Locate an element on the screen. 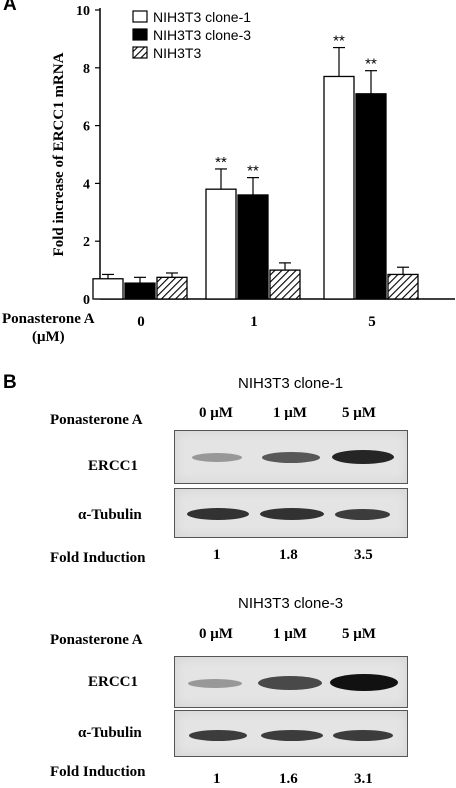 This screenshot has width=456, height=788. y-tick-label: 4 is located at coordinates (86, 184).